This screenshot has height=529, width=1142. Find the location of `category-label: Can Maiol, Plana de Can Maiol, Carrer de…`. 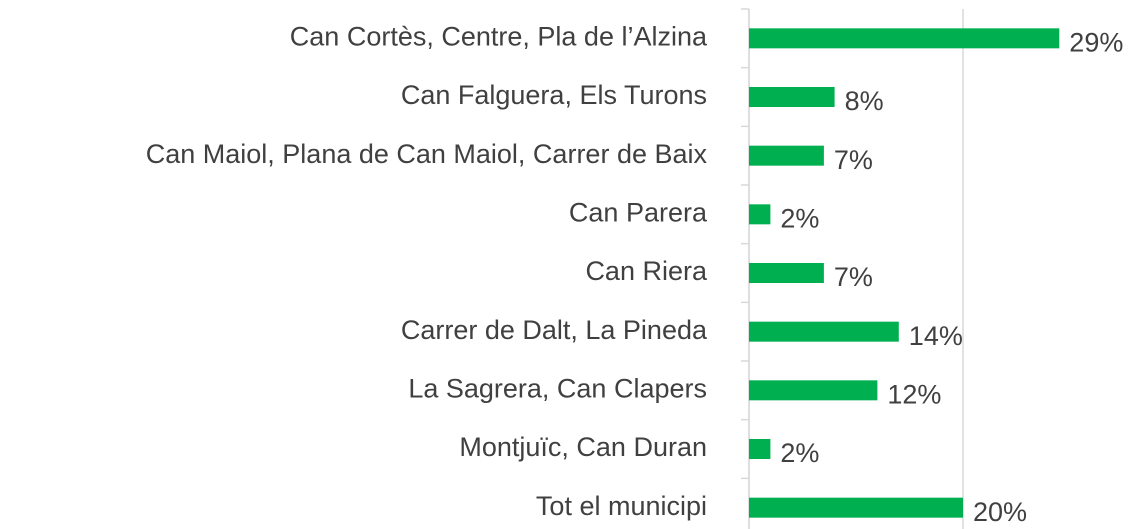

category-label: Can Maiol, Plana de Can Maiol, Carrer de… is located at coordinates (427, 154).